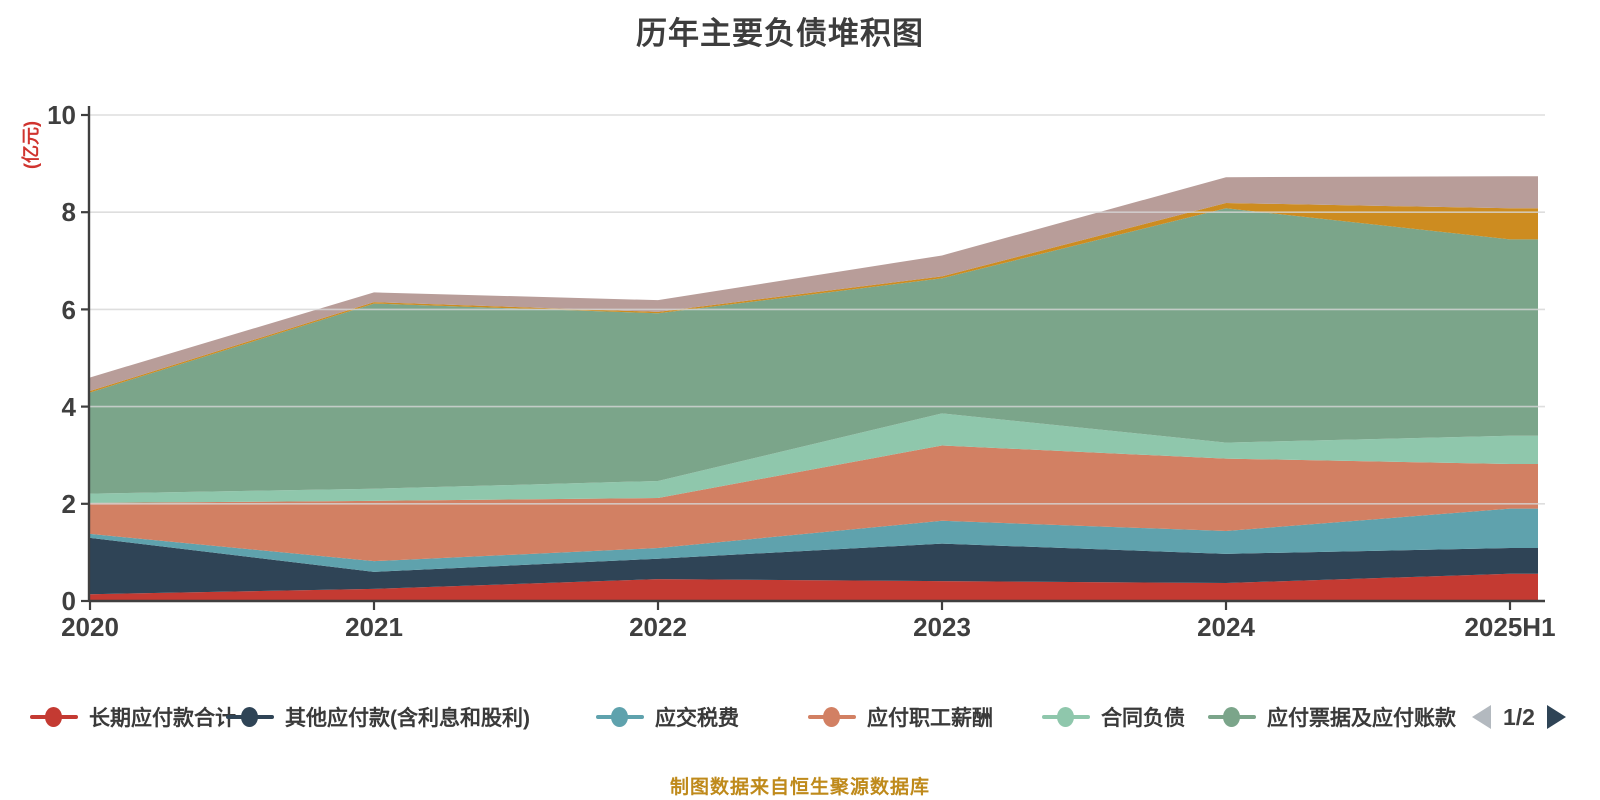 This screenshot has width=1600, height=800. I want to click on legend-prev-page-icon, so click(1481, 717).